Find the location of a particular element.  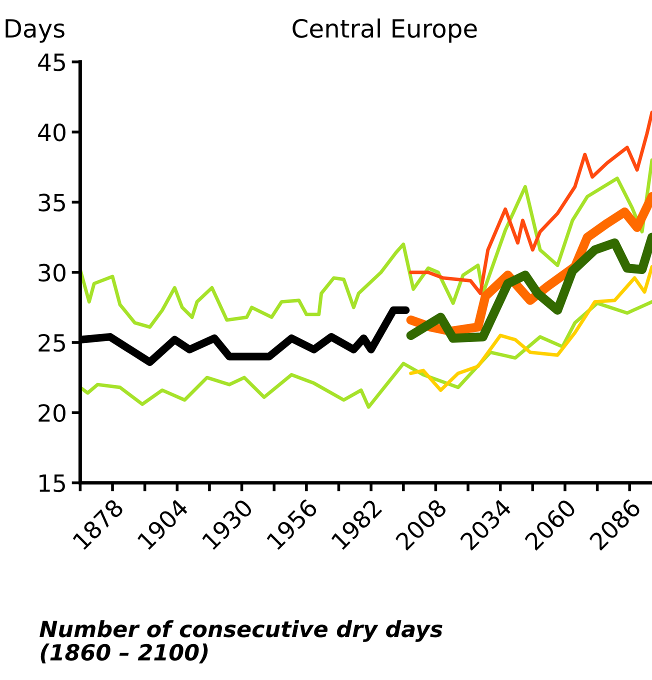

text: Number of consecutive dry days (1860 – 2100) is located at coordinates (241, 642).